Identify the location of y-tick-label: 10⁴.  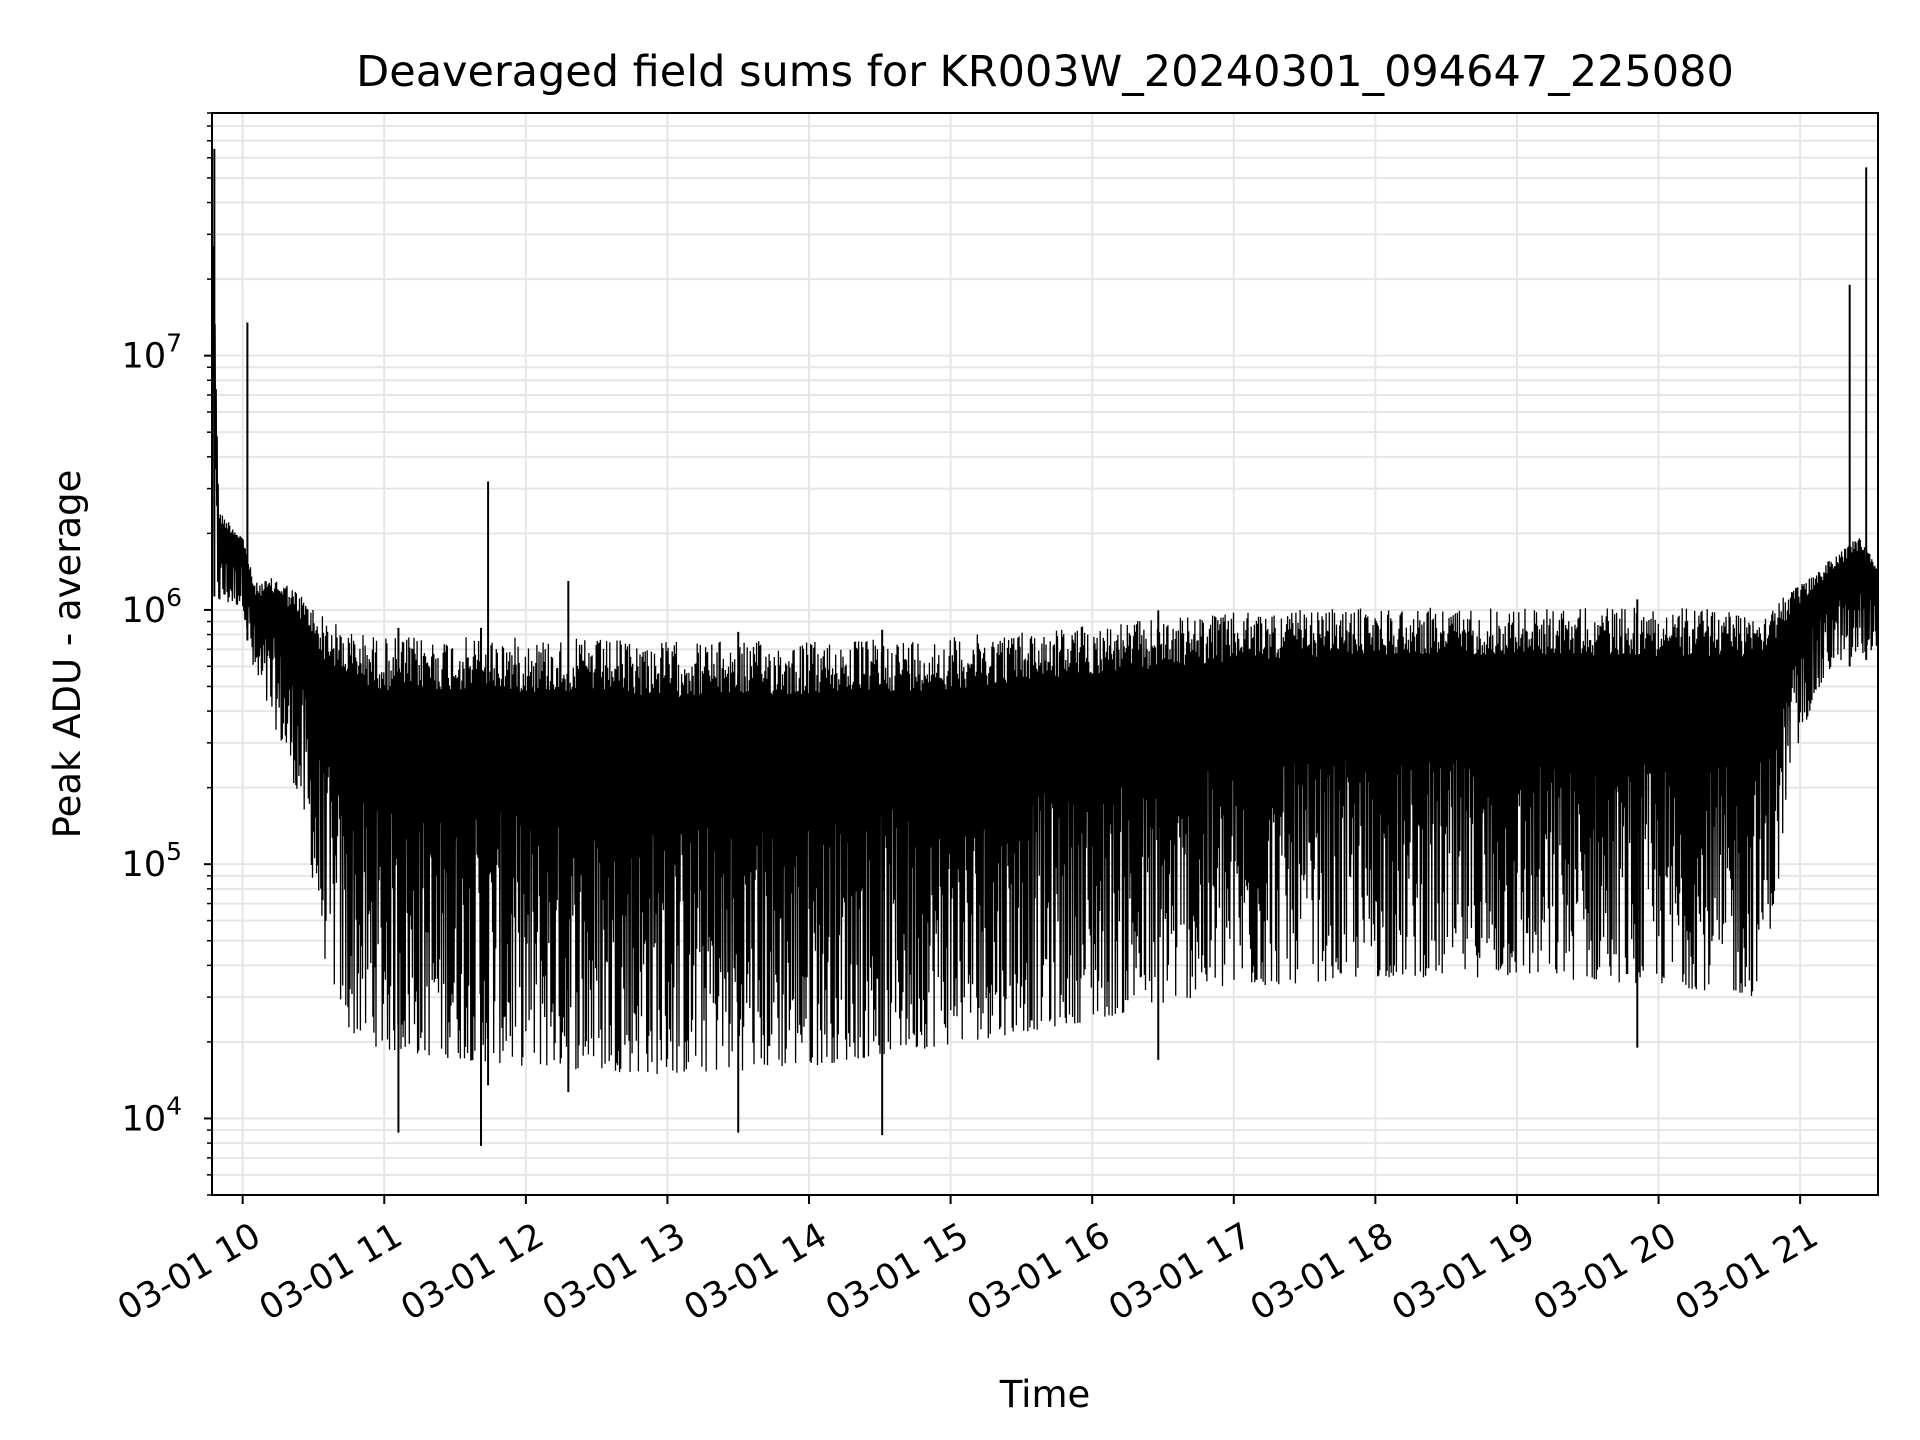
(152, 1115).